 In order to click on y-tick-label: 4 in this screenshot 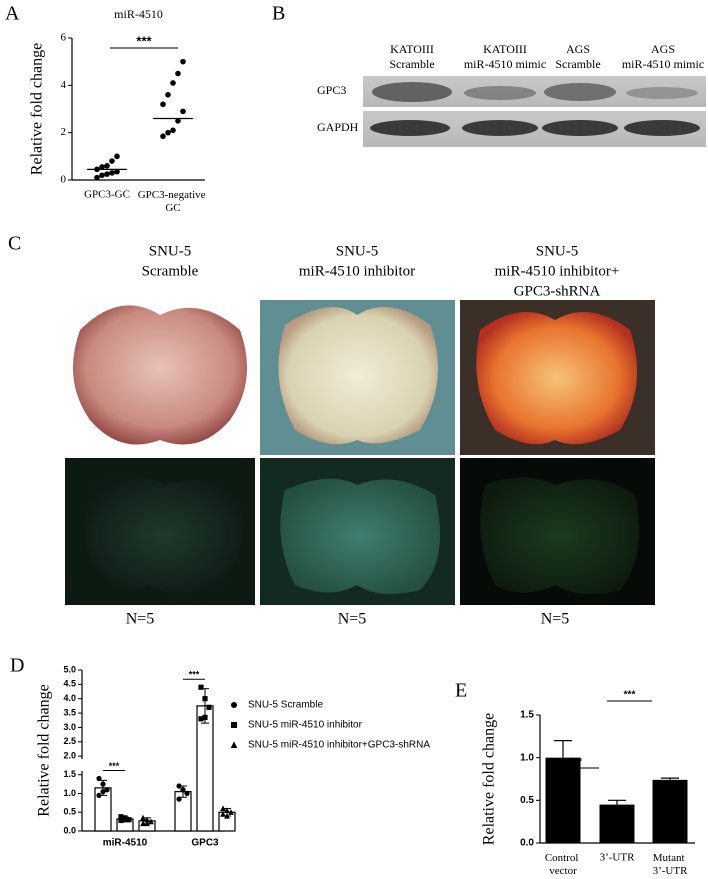, I will do `click(64, 85)`.